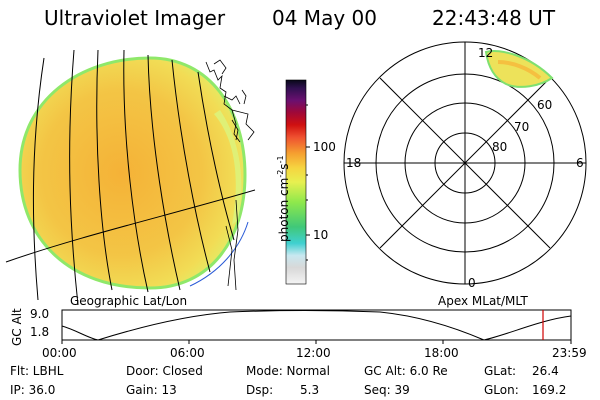 The image size is (600, 400). I want to click on time-tick-1: 06:00, so click(187, 353).